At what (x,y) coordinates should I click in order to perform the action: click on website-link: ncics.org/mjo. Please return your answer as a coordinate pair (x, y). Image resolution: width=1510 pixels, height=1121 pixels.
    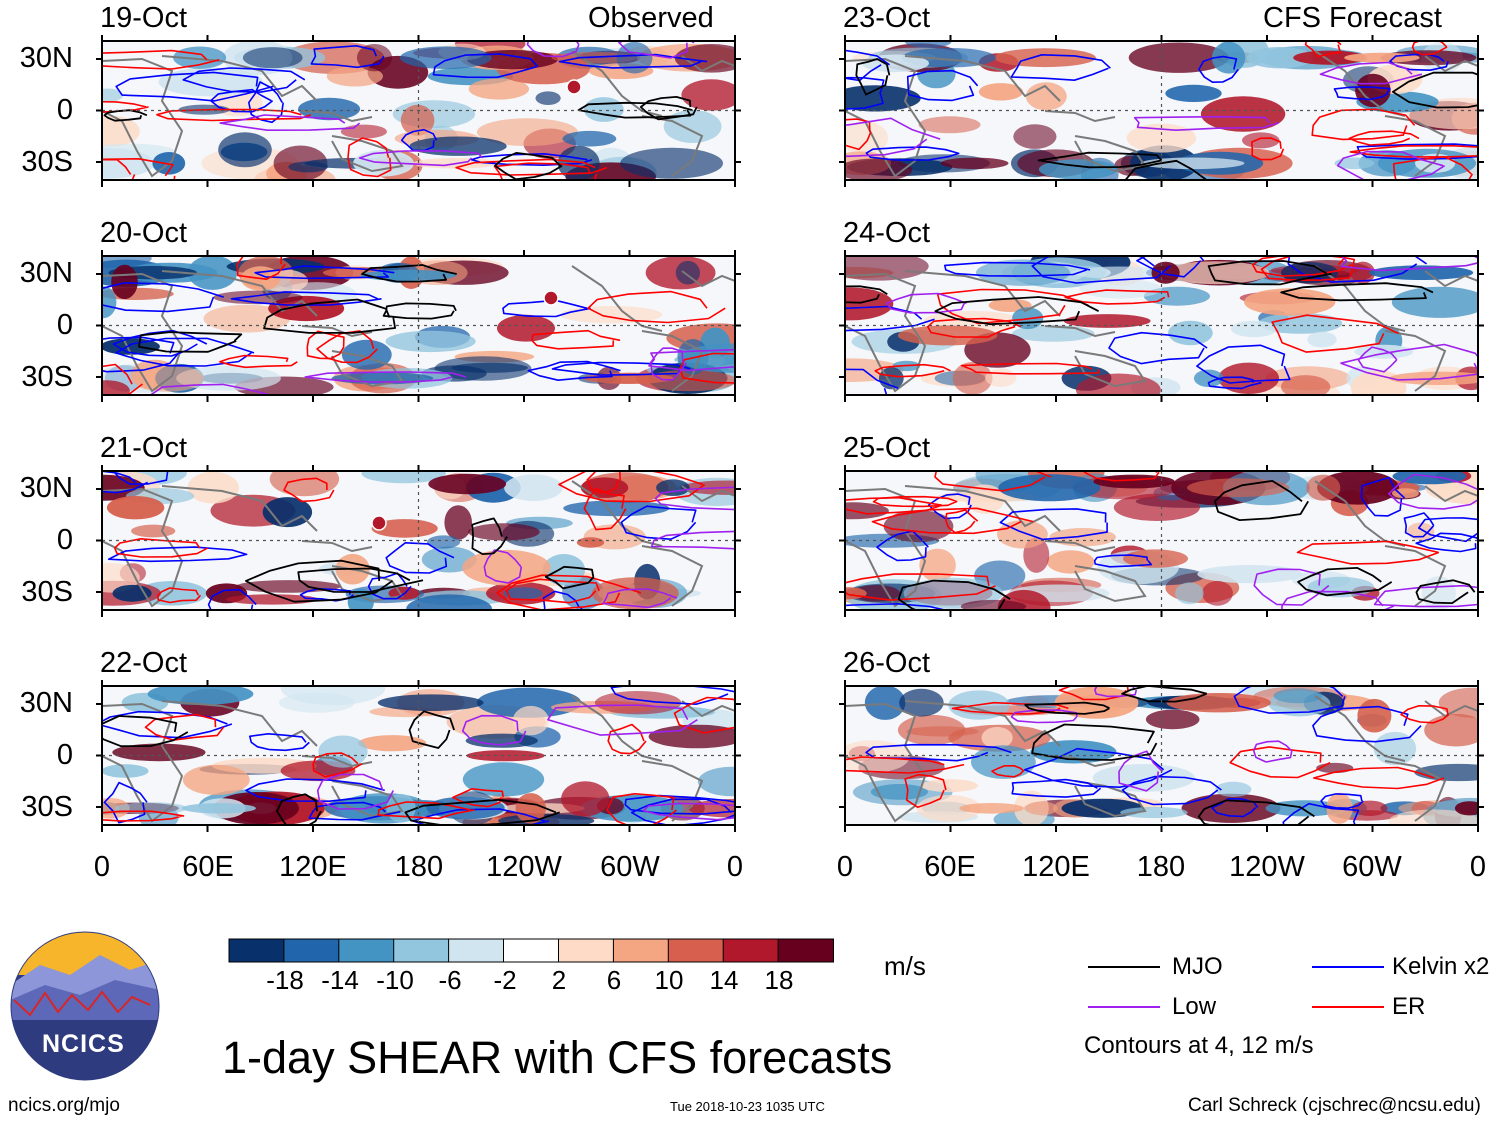
    Looking at the image, I should click on (64, 1105).